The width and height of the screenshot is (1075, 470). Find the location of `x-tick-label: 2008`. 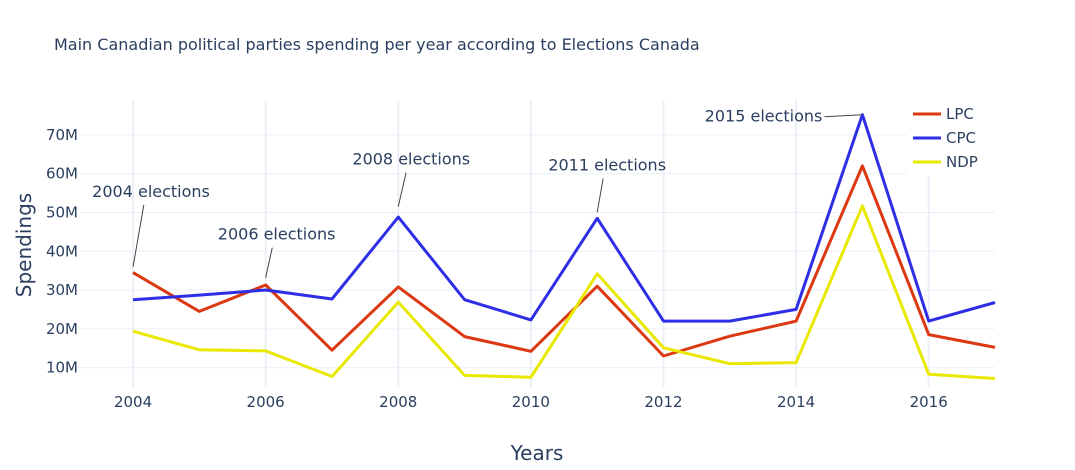

x-tick-label: 2008 is located at coordinates (398, 402).